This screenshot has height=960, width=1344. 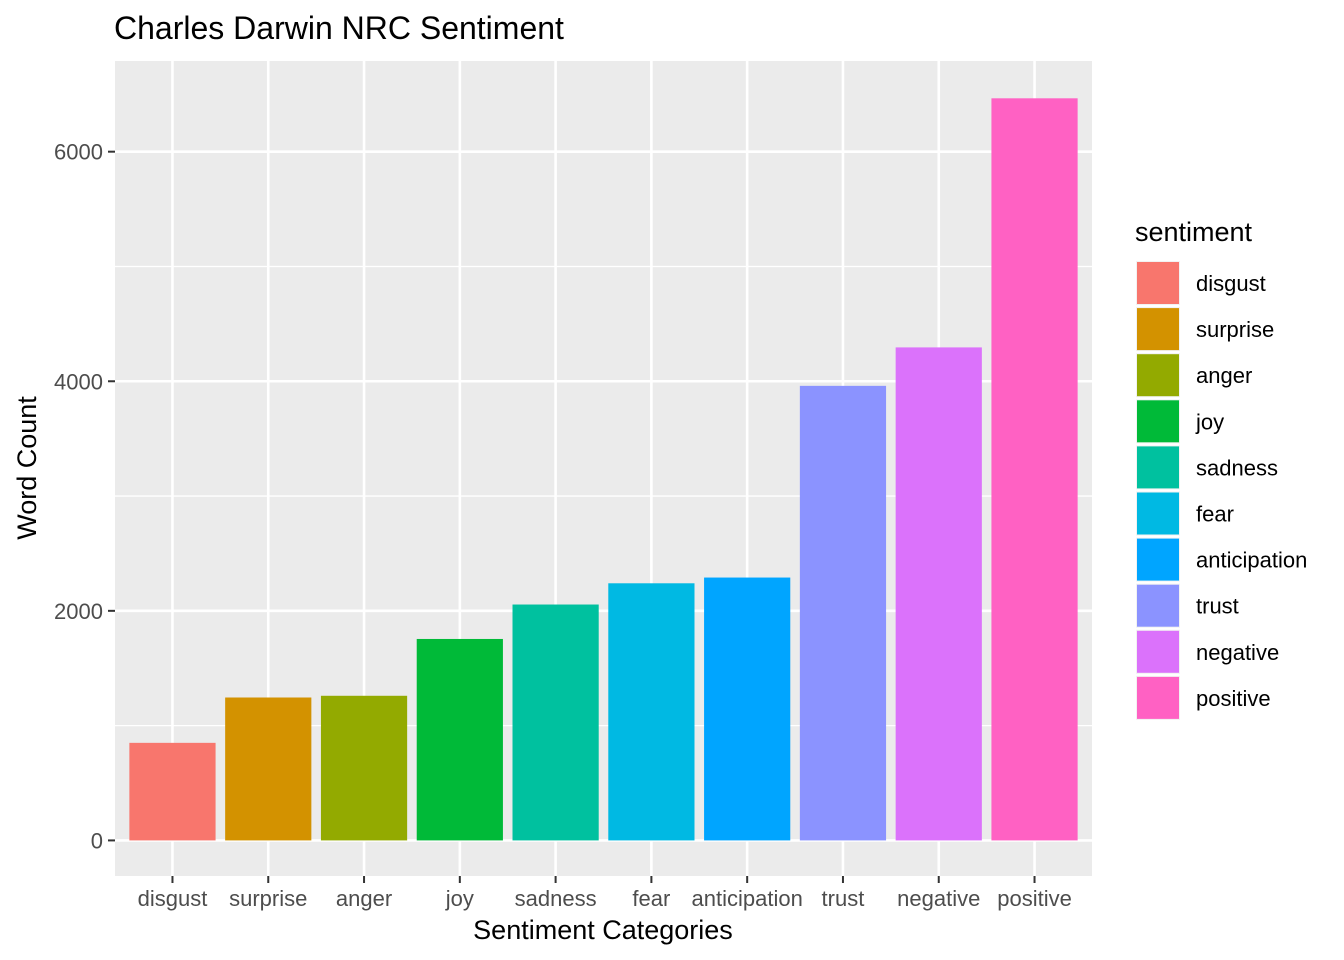 I want to click on bar-positive, so click(x=1034, y=469).